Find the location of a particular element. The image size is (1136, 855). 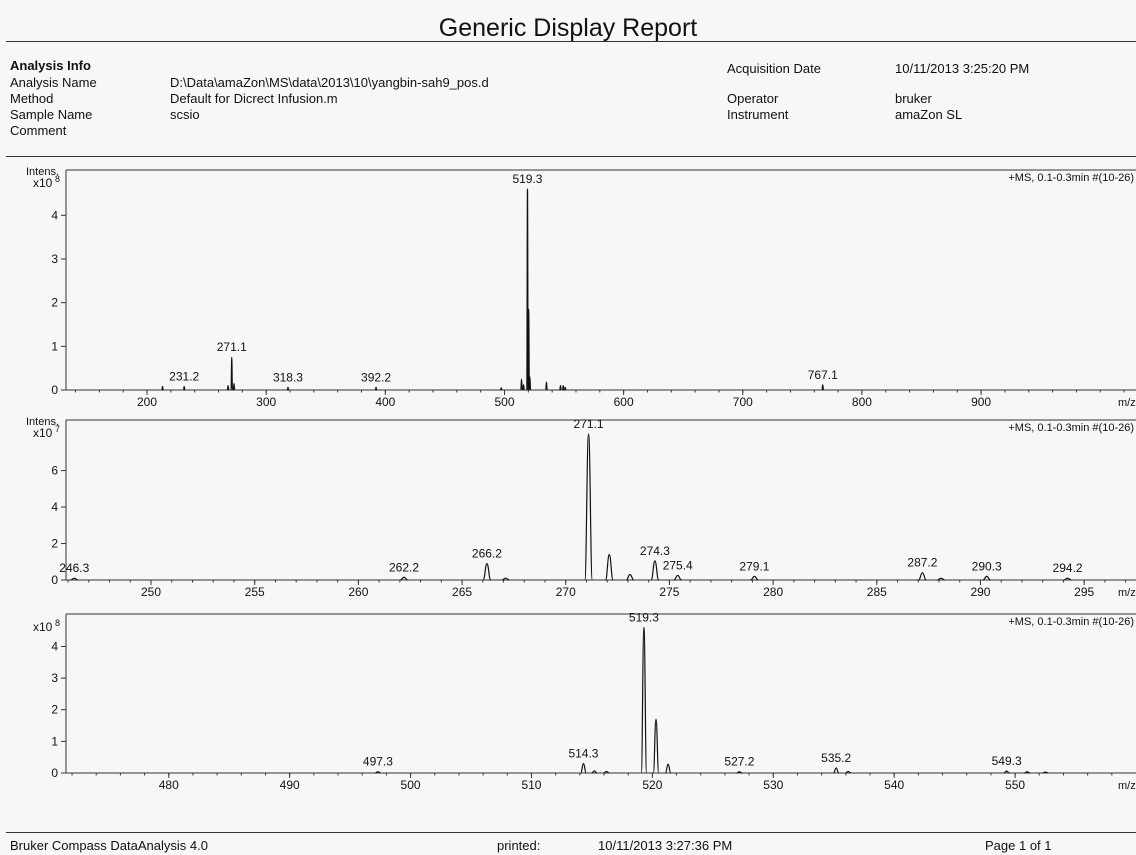

x-tick-label: 270 is located at coordinates (566, 592).